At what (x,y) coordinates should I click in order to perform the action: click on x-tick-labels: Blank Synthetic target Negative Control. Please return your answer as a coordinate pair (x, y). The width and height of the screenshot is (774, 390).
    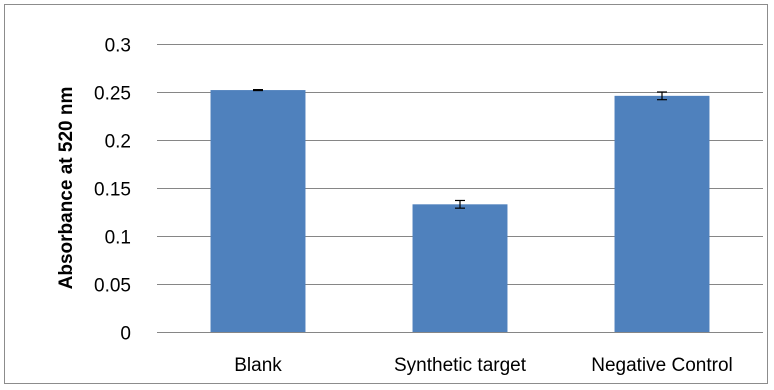
    Looking at the image, I should click on (483, 365).